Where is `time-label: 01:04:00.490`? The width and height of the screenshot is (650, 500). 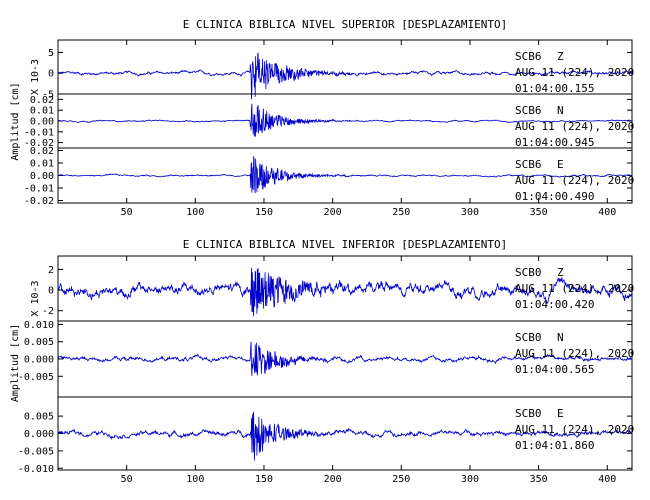 time-label: 01:04:00.490 is located at coordinates (554, 196).